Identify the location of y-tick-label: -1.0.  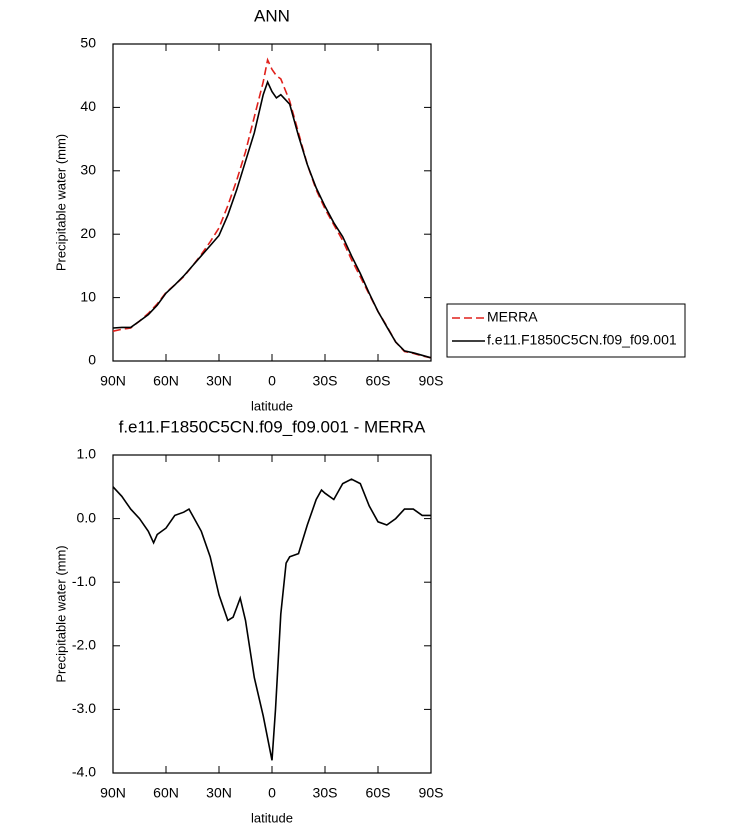
(84, 581).